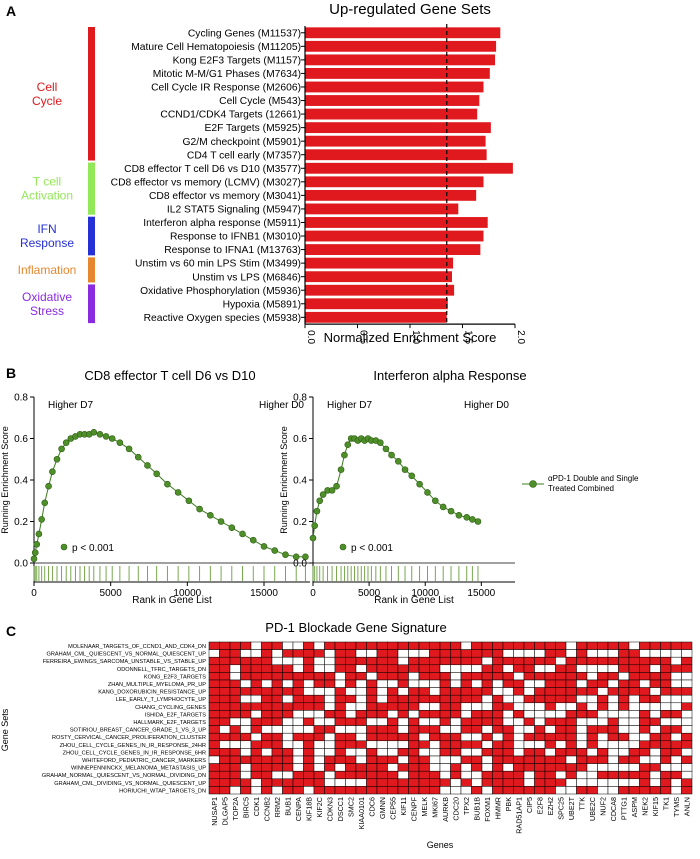 This screenshot has width=700, height=859. What do you see at coordinates (227, 74) in the screenshot?
I see `category-label: Mitotic M-M/G1 Phases (M7634)` at bounding box center [227, 74].